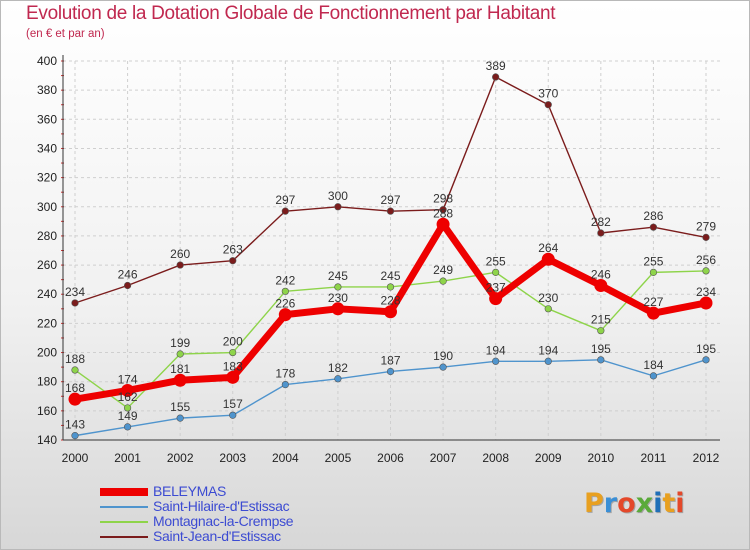 This screenshot has height=550, width=750. I want to click on data-label: 298, so click(443, 199).